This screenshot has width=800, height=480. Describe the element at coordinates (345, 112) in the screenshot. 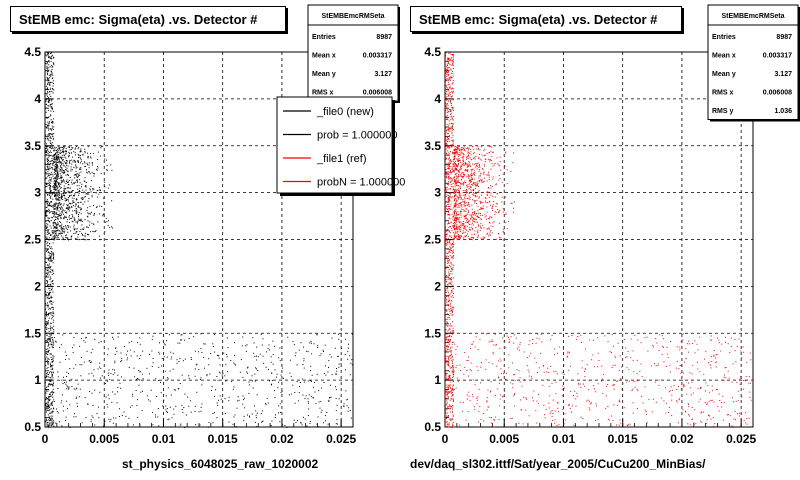

I see `legend-label: _file0 (new)` at that location.